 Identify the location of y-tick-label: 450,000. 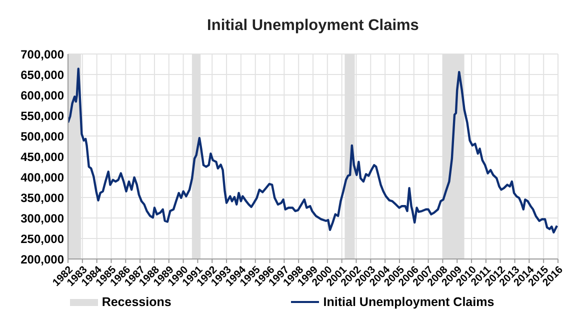
(42, 157).